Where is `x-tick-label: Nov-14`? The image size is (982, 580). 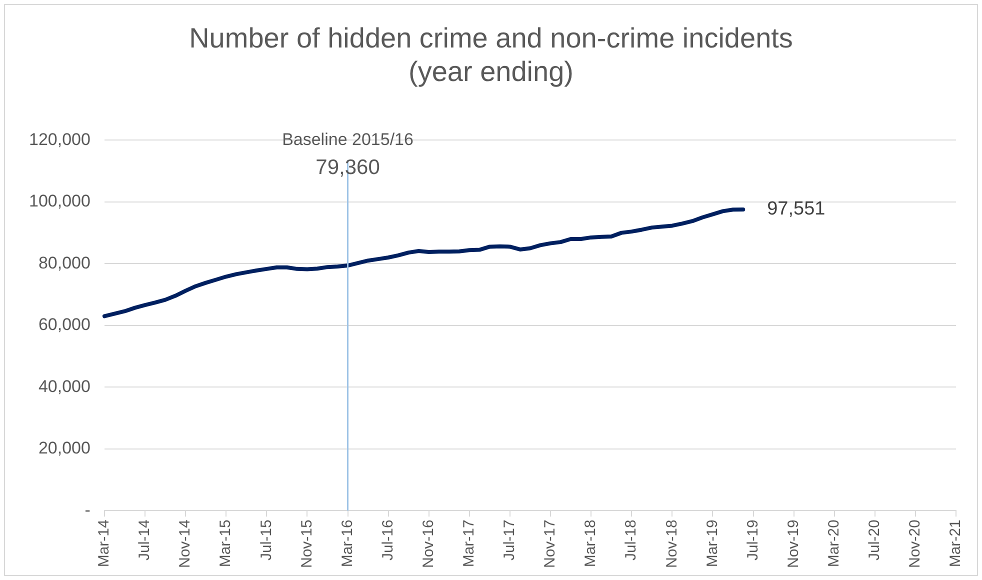
x-tick-label: Nov-14 is located at coordinates (185, 544).